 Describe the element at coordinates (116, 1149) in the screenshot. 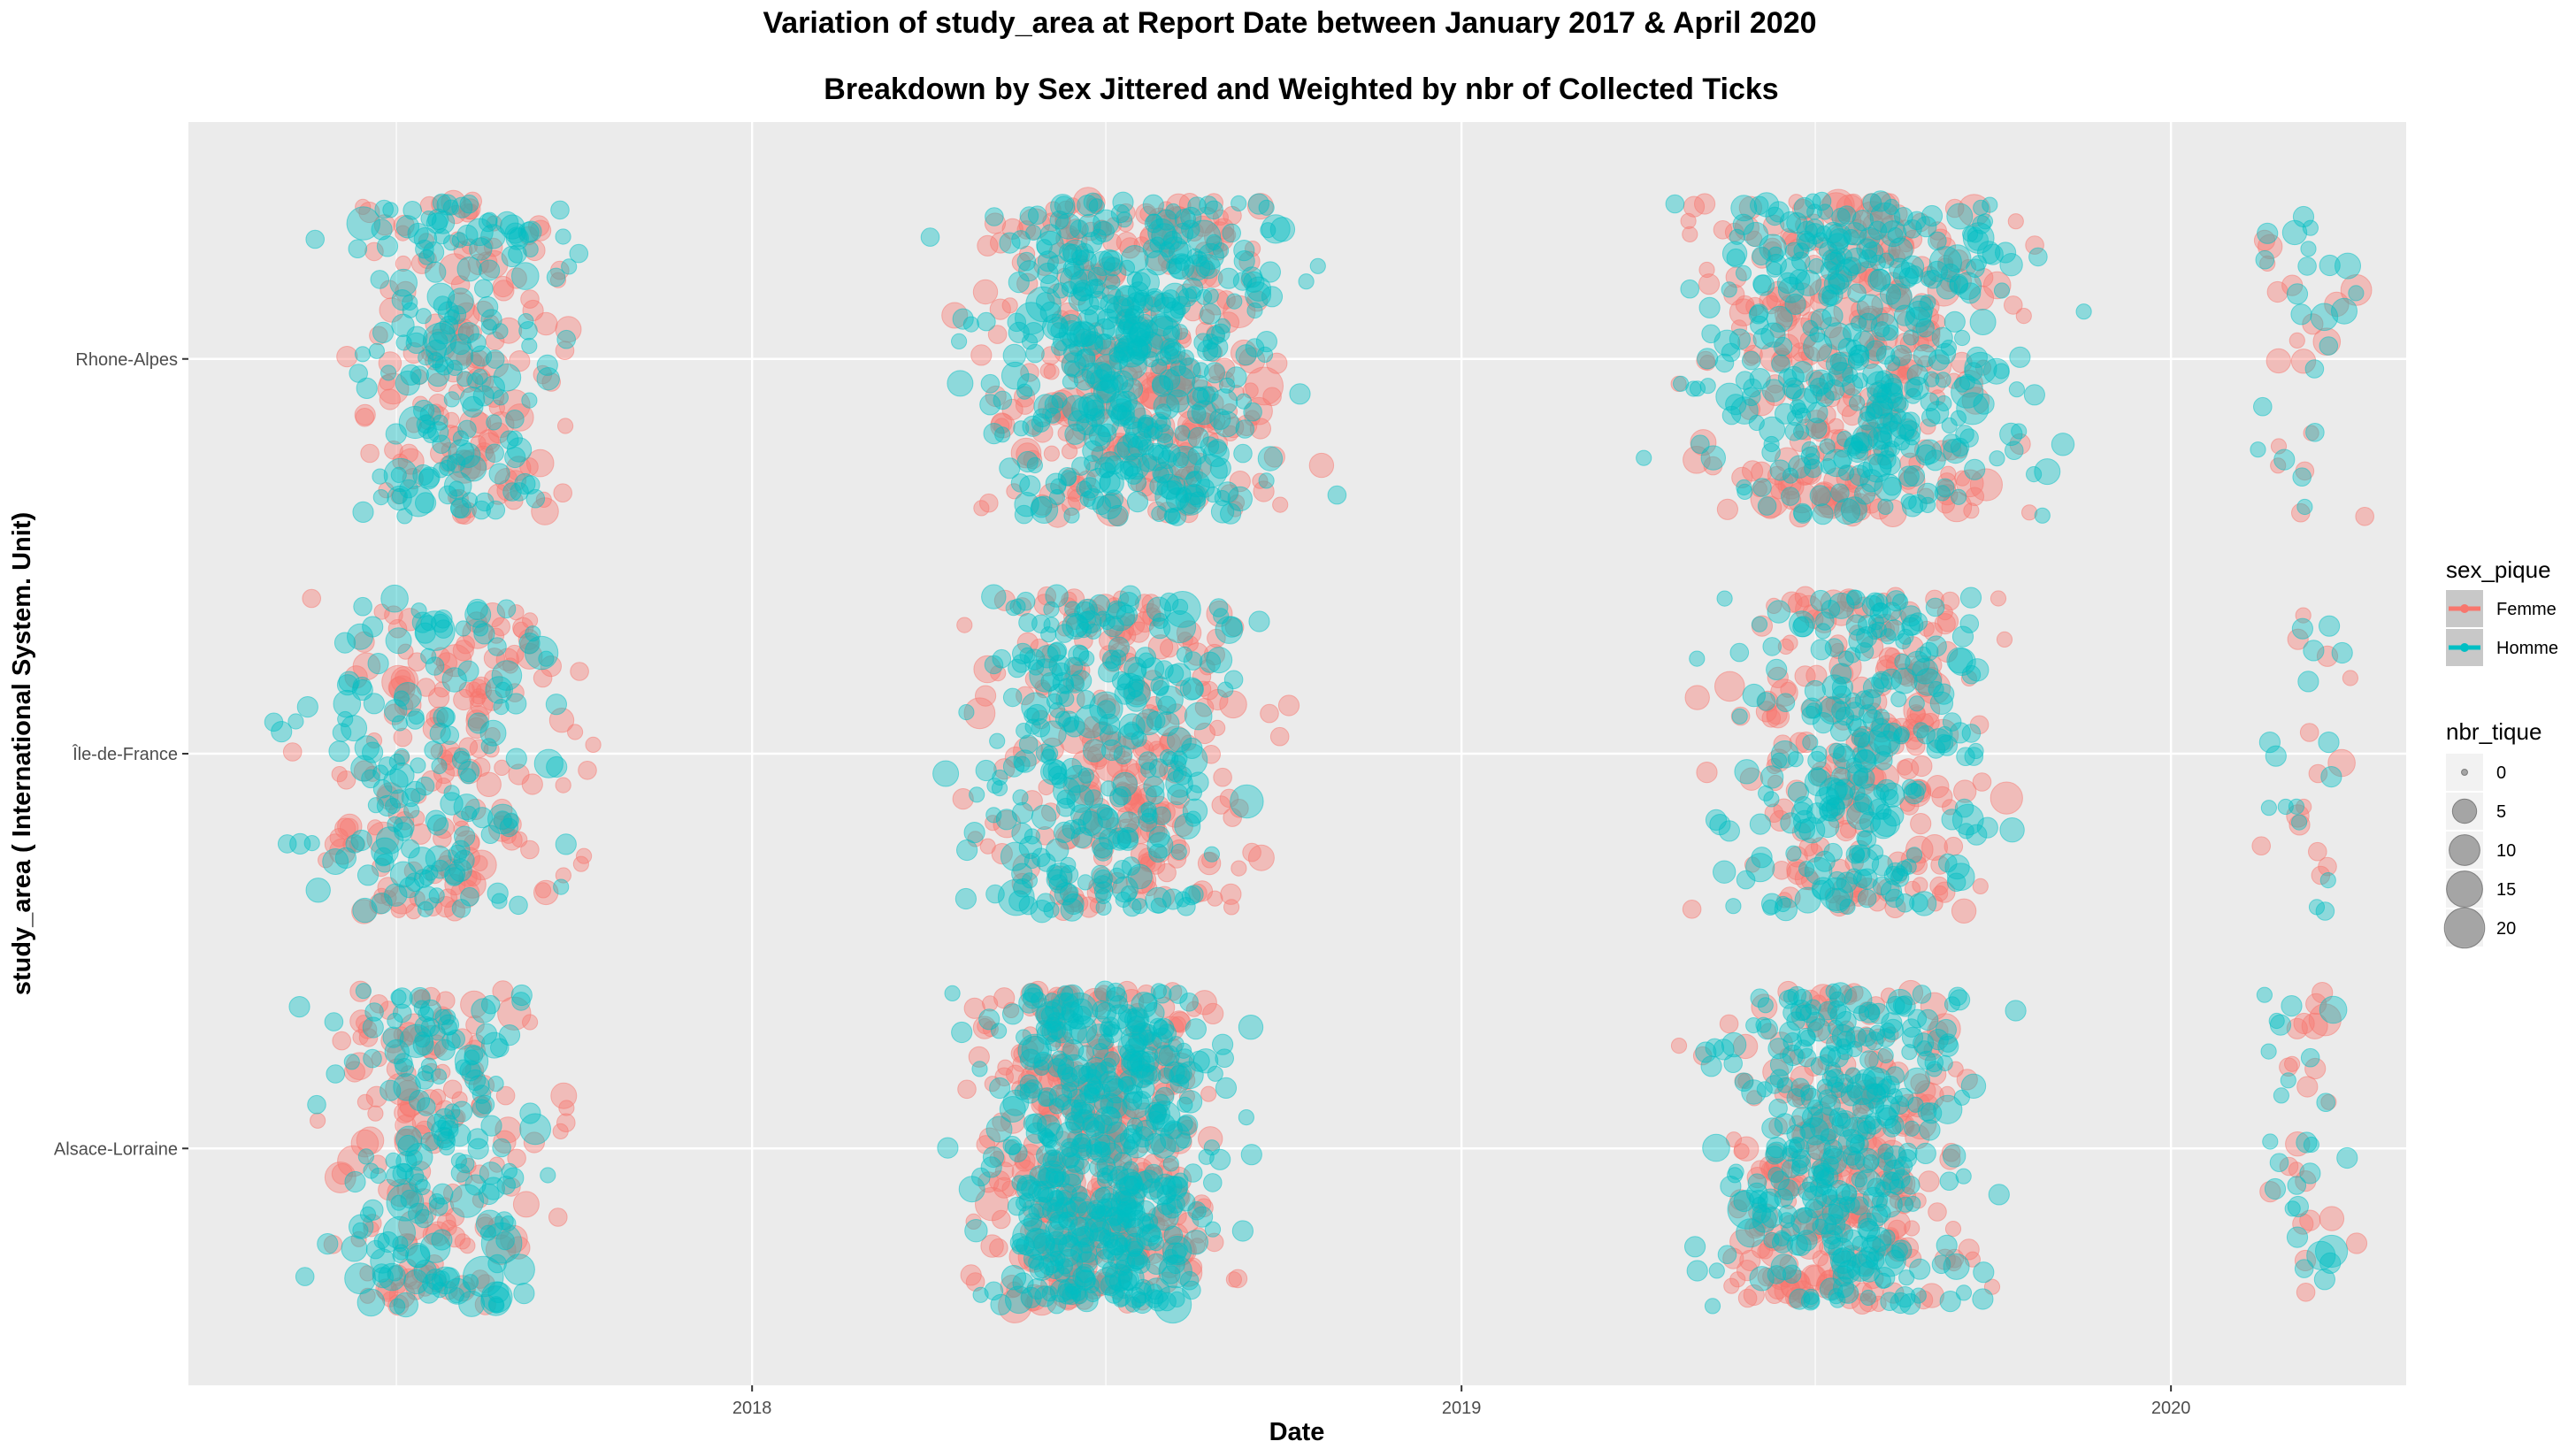

I see `y-tick-label: Alsace-Lorraine` at that location.